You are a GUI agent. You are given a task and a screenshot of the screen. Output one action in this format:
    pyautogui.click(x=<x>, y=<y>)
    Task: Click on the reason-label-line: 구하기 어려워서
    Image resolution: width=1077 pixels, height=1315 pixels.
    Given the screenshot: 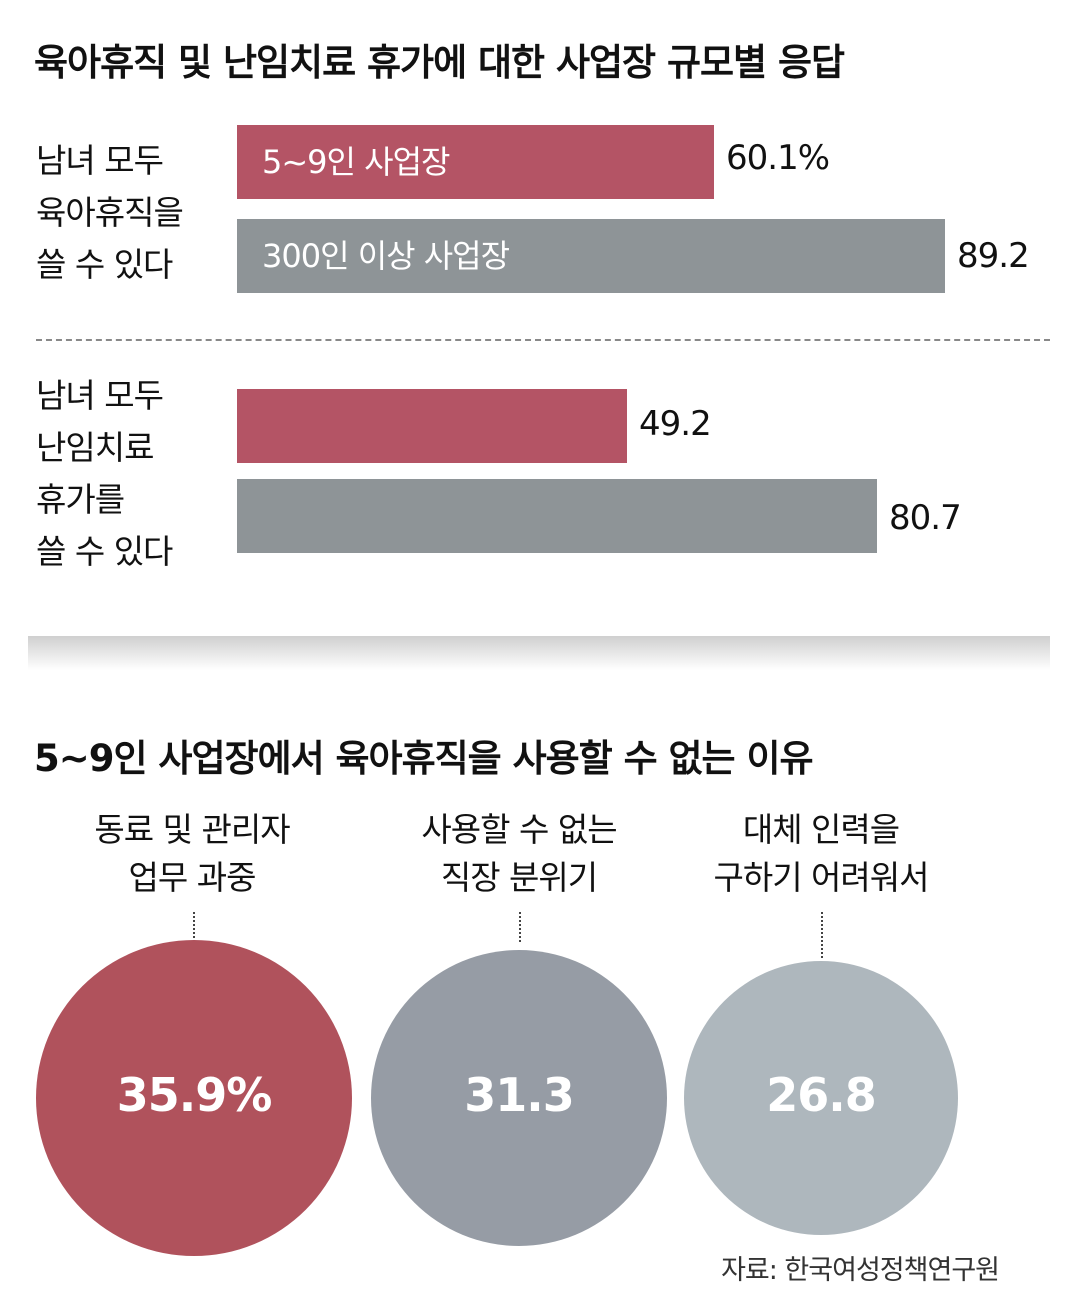 What is the action you would take?
    pyautogui.click(x=821, y=877)
    